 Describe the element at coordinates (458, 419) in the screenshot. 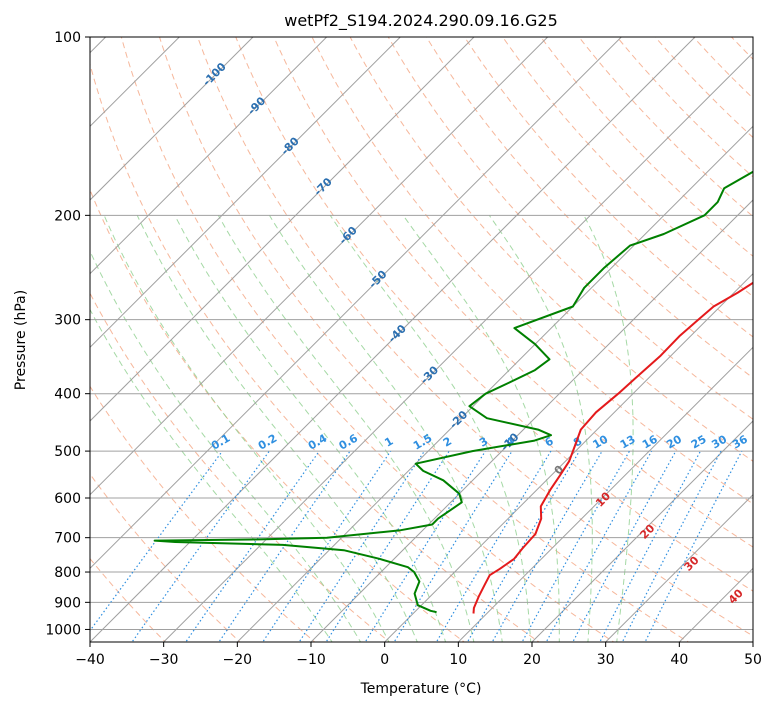

I see `isotherm-label: -20` at that location.